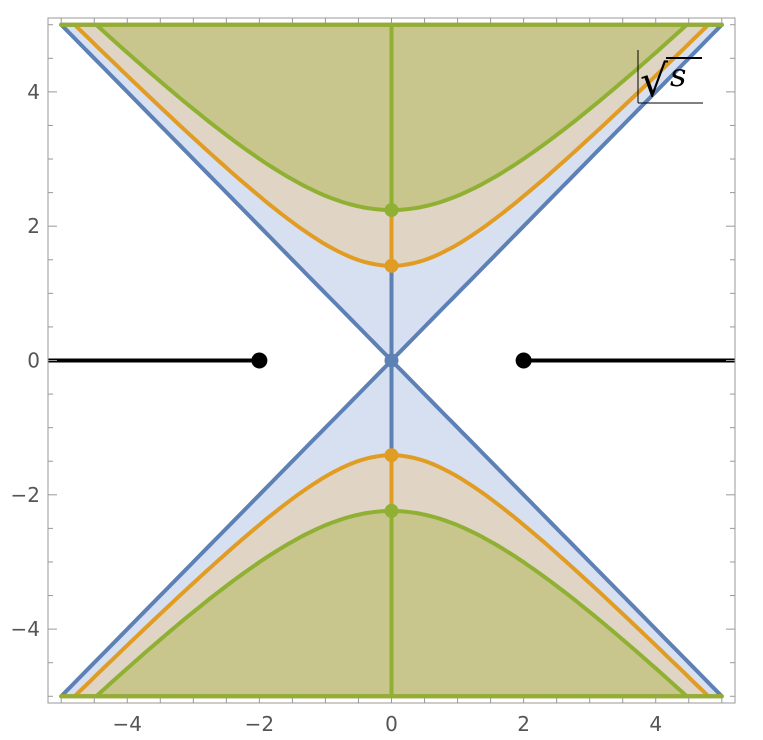 This screenshot has height=740, width=763. What do you see at coordinates (33, 226) in the screenshot?
I see `y-tick-label: 2` at bounding box center [33, 226].